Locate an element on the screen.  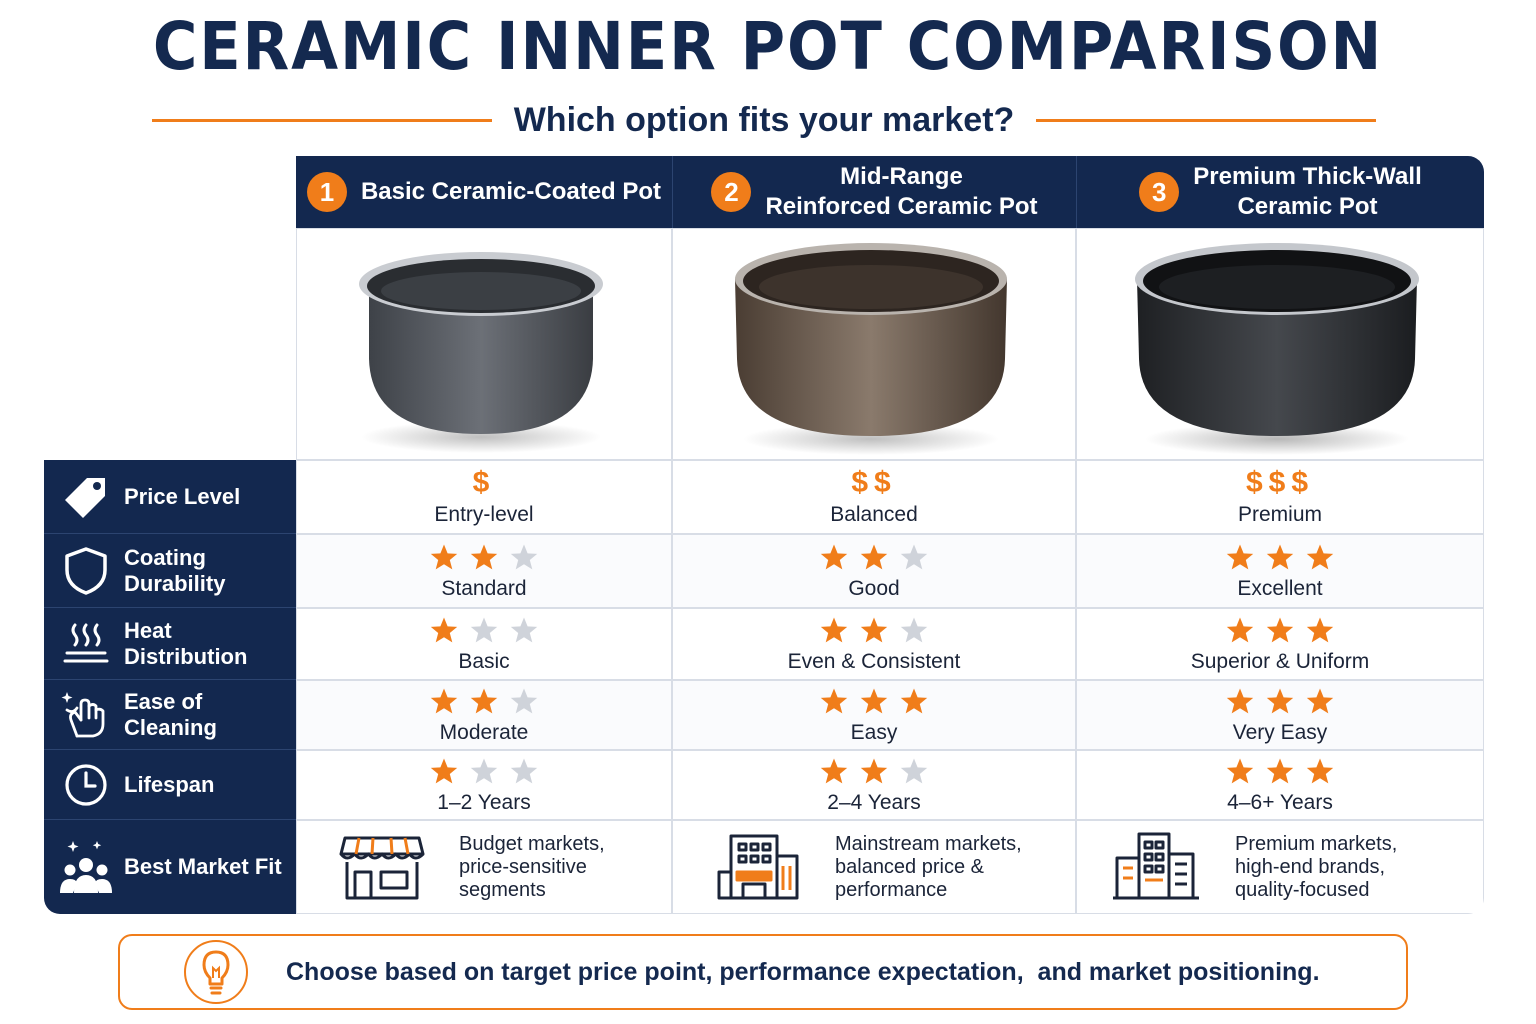
heat-cell-basic: Basic is located at coordinates (484, 644).